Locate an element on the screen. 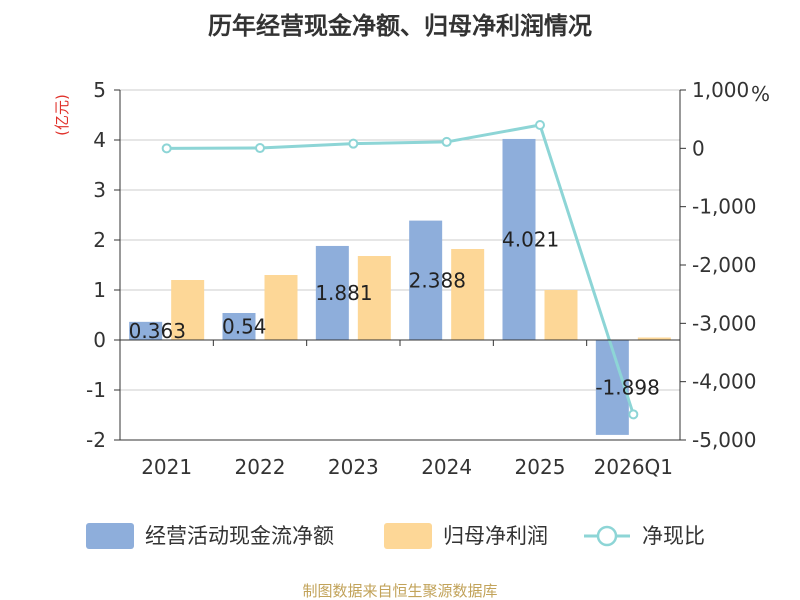 The image size is (800, 600). legend-label-profit: 归母净利润 is located at coordinates (495, 536).